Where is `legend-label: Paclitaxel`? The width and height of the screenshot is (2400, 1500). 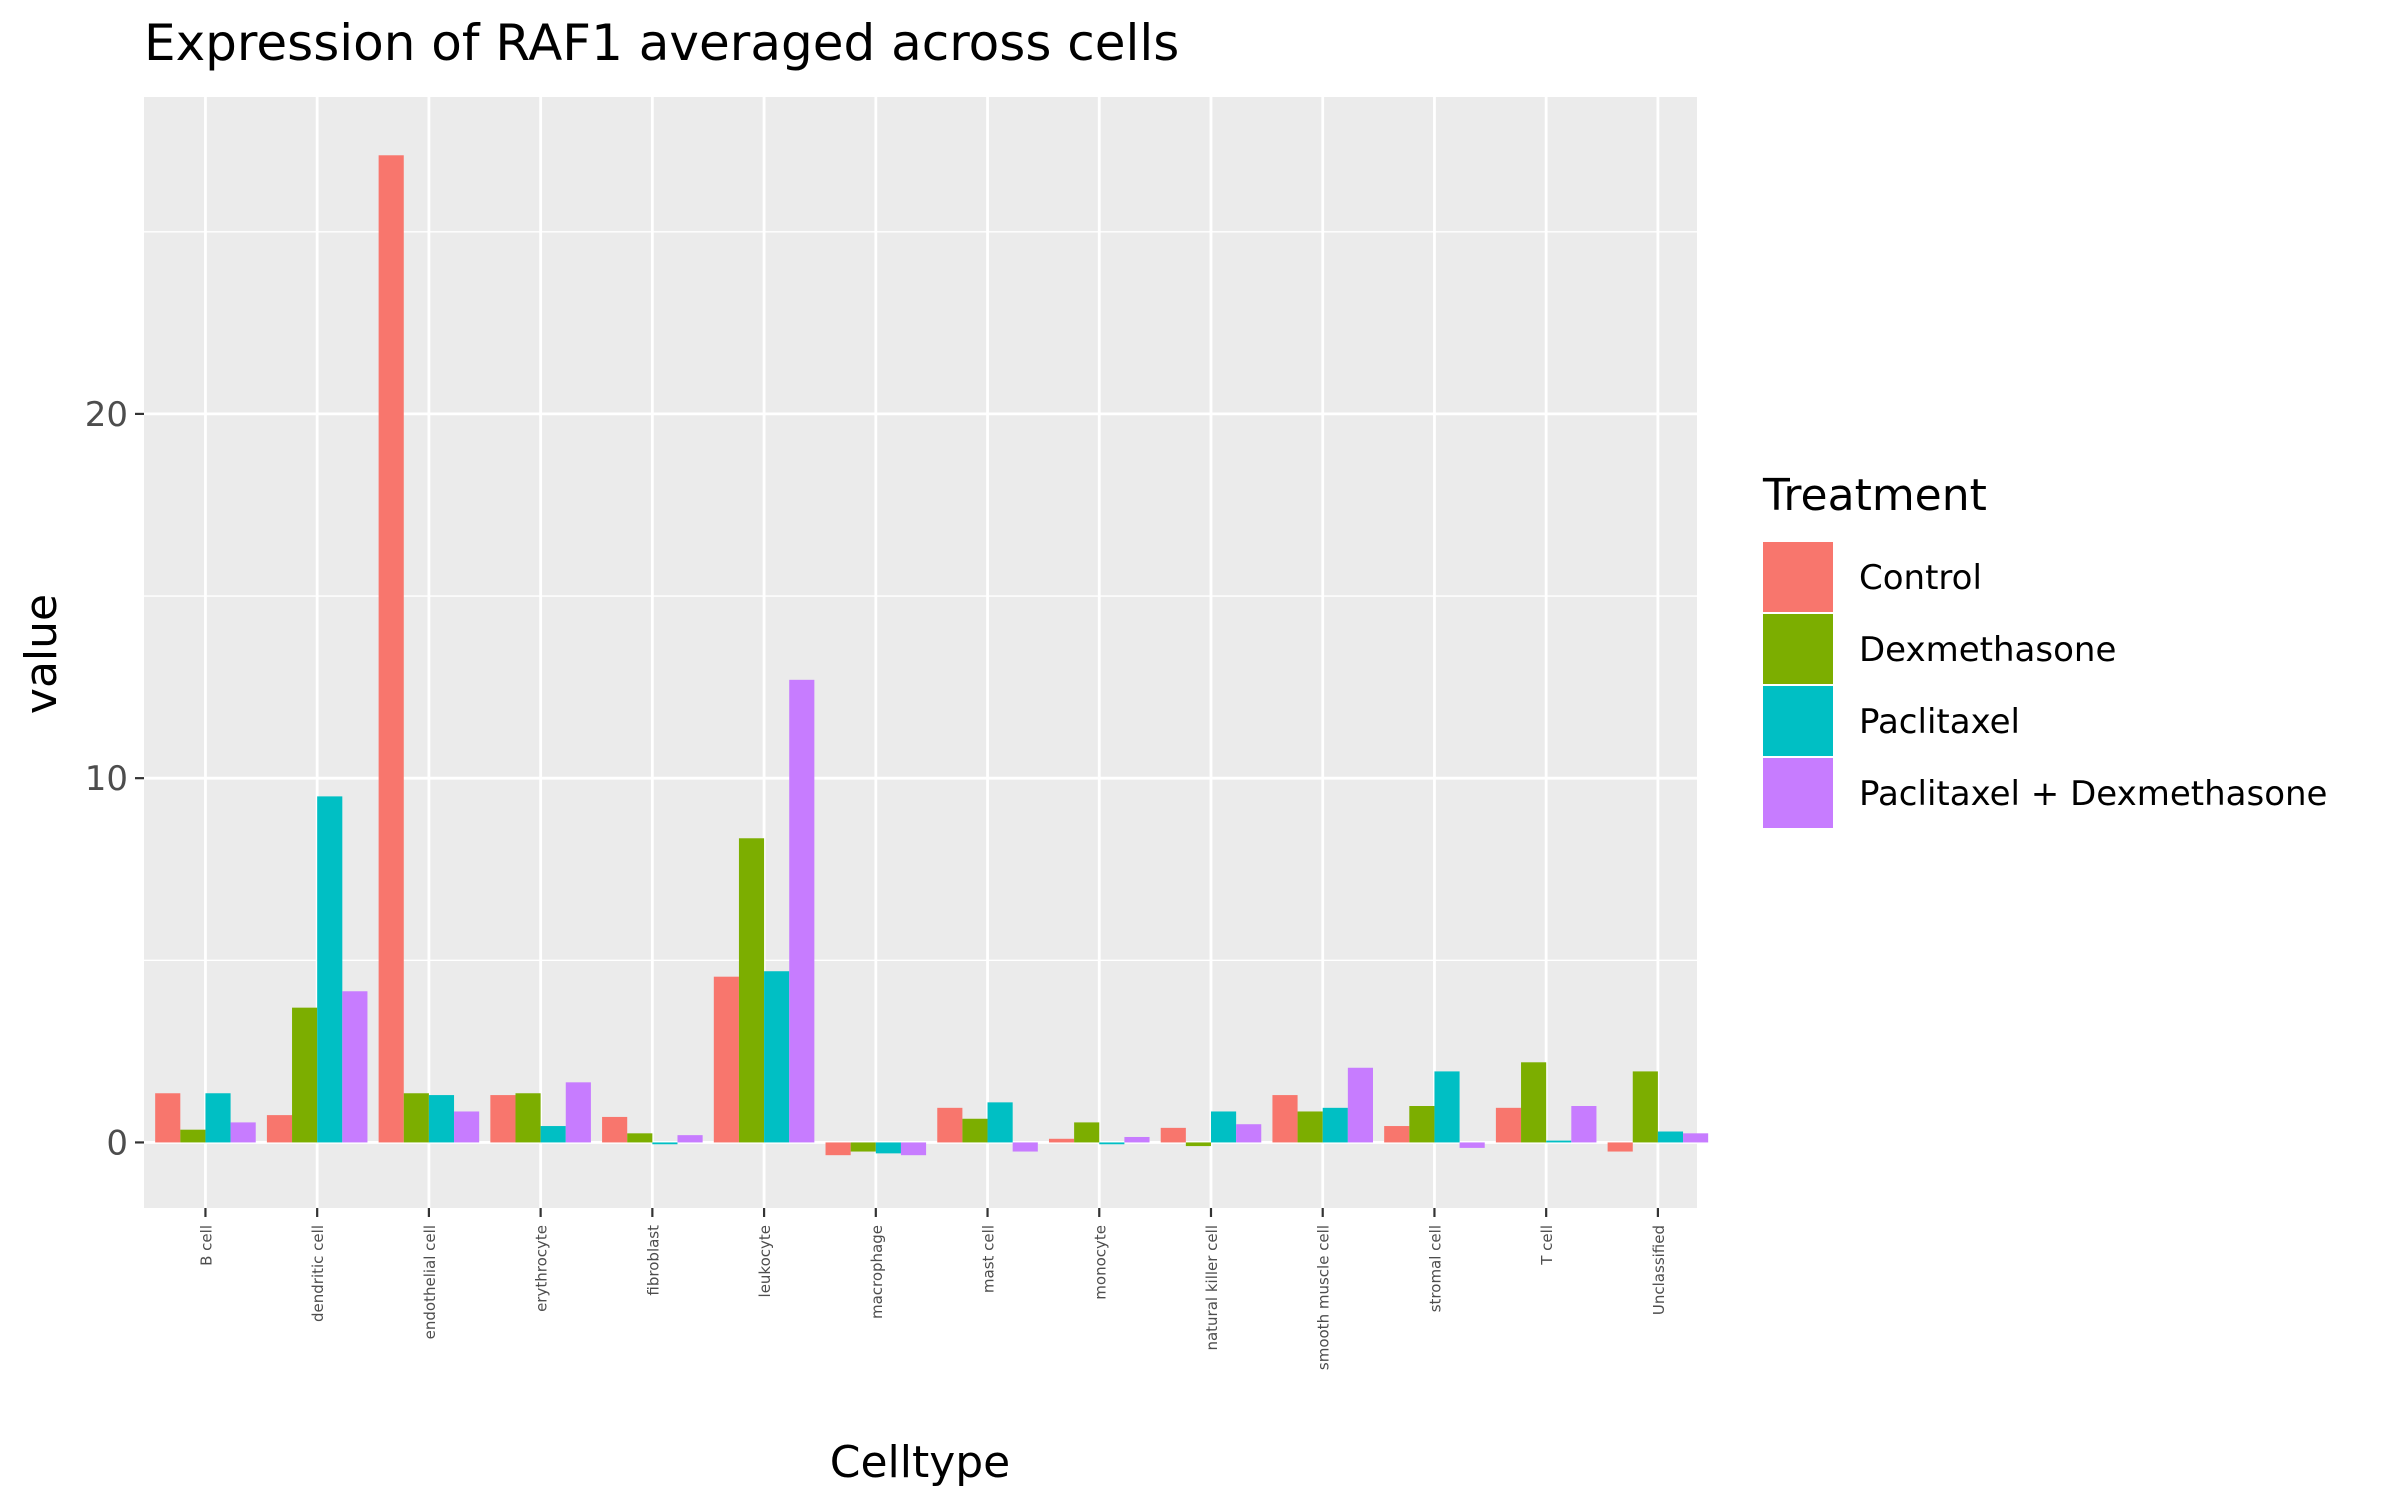
legend-label: Paclitaxel is located at coordinates (1939, 722).